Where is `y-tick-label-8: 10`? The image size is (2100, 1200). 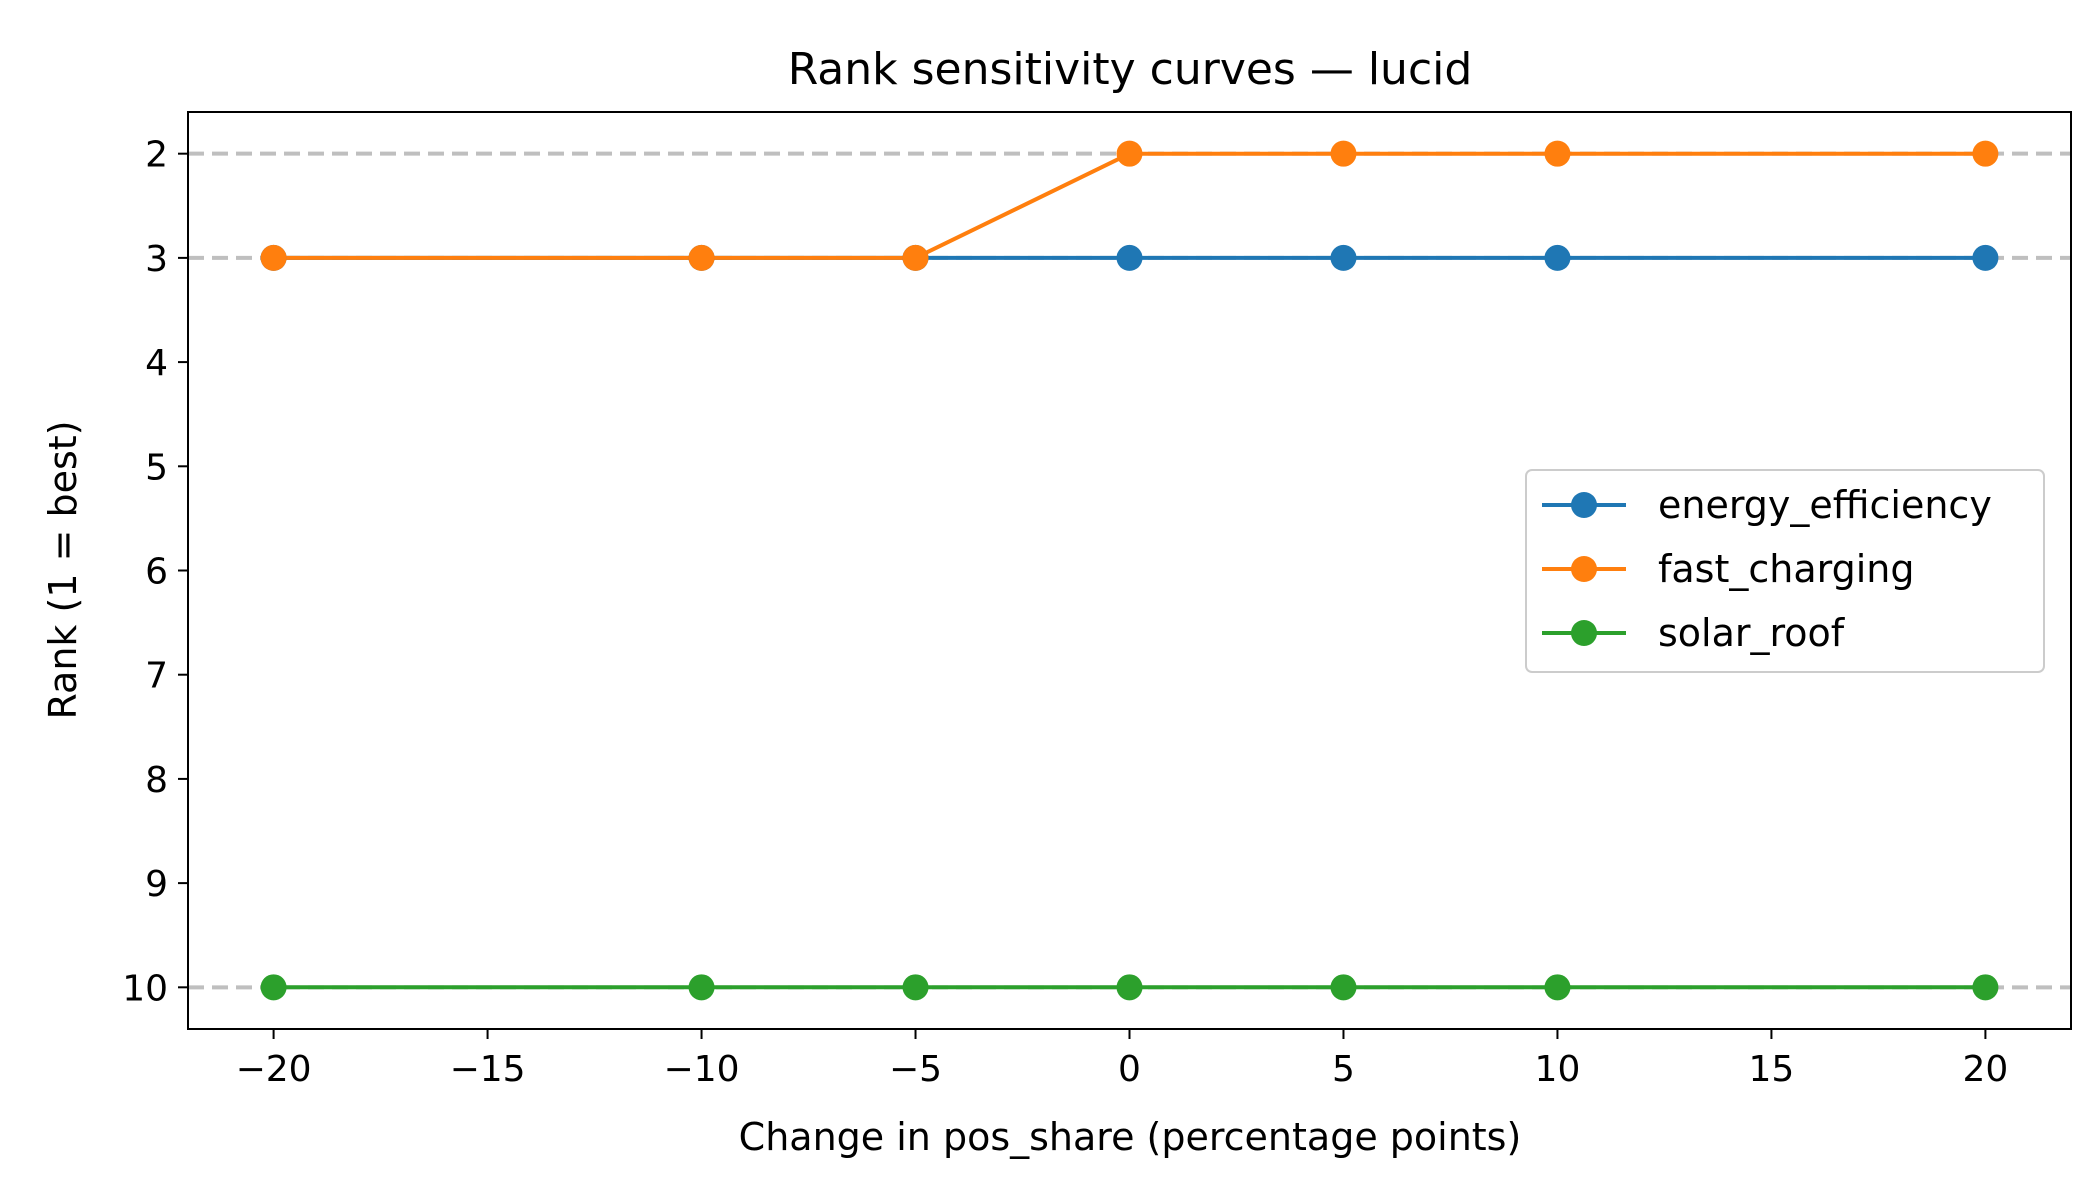
y-tick-label-8: 10 is located at coordinates (145, 988).